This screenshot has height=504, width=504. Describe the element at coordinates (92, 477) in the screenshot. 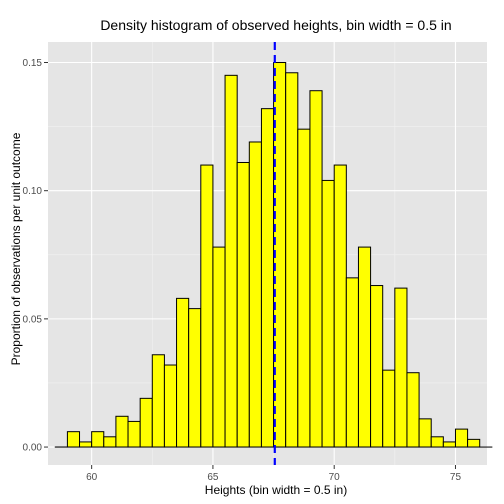

I see `x-tick-label: 60` at that location.